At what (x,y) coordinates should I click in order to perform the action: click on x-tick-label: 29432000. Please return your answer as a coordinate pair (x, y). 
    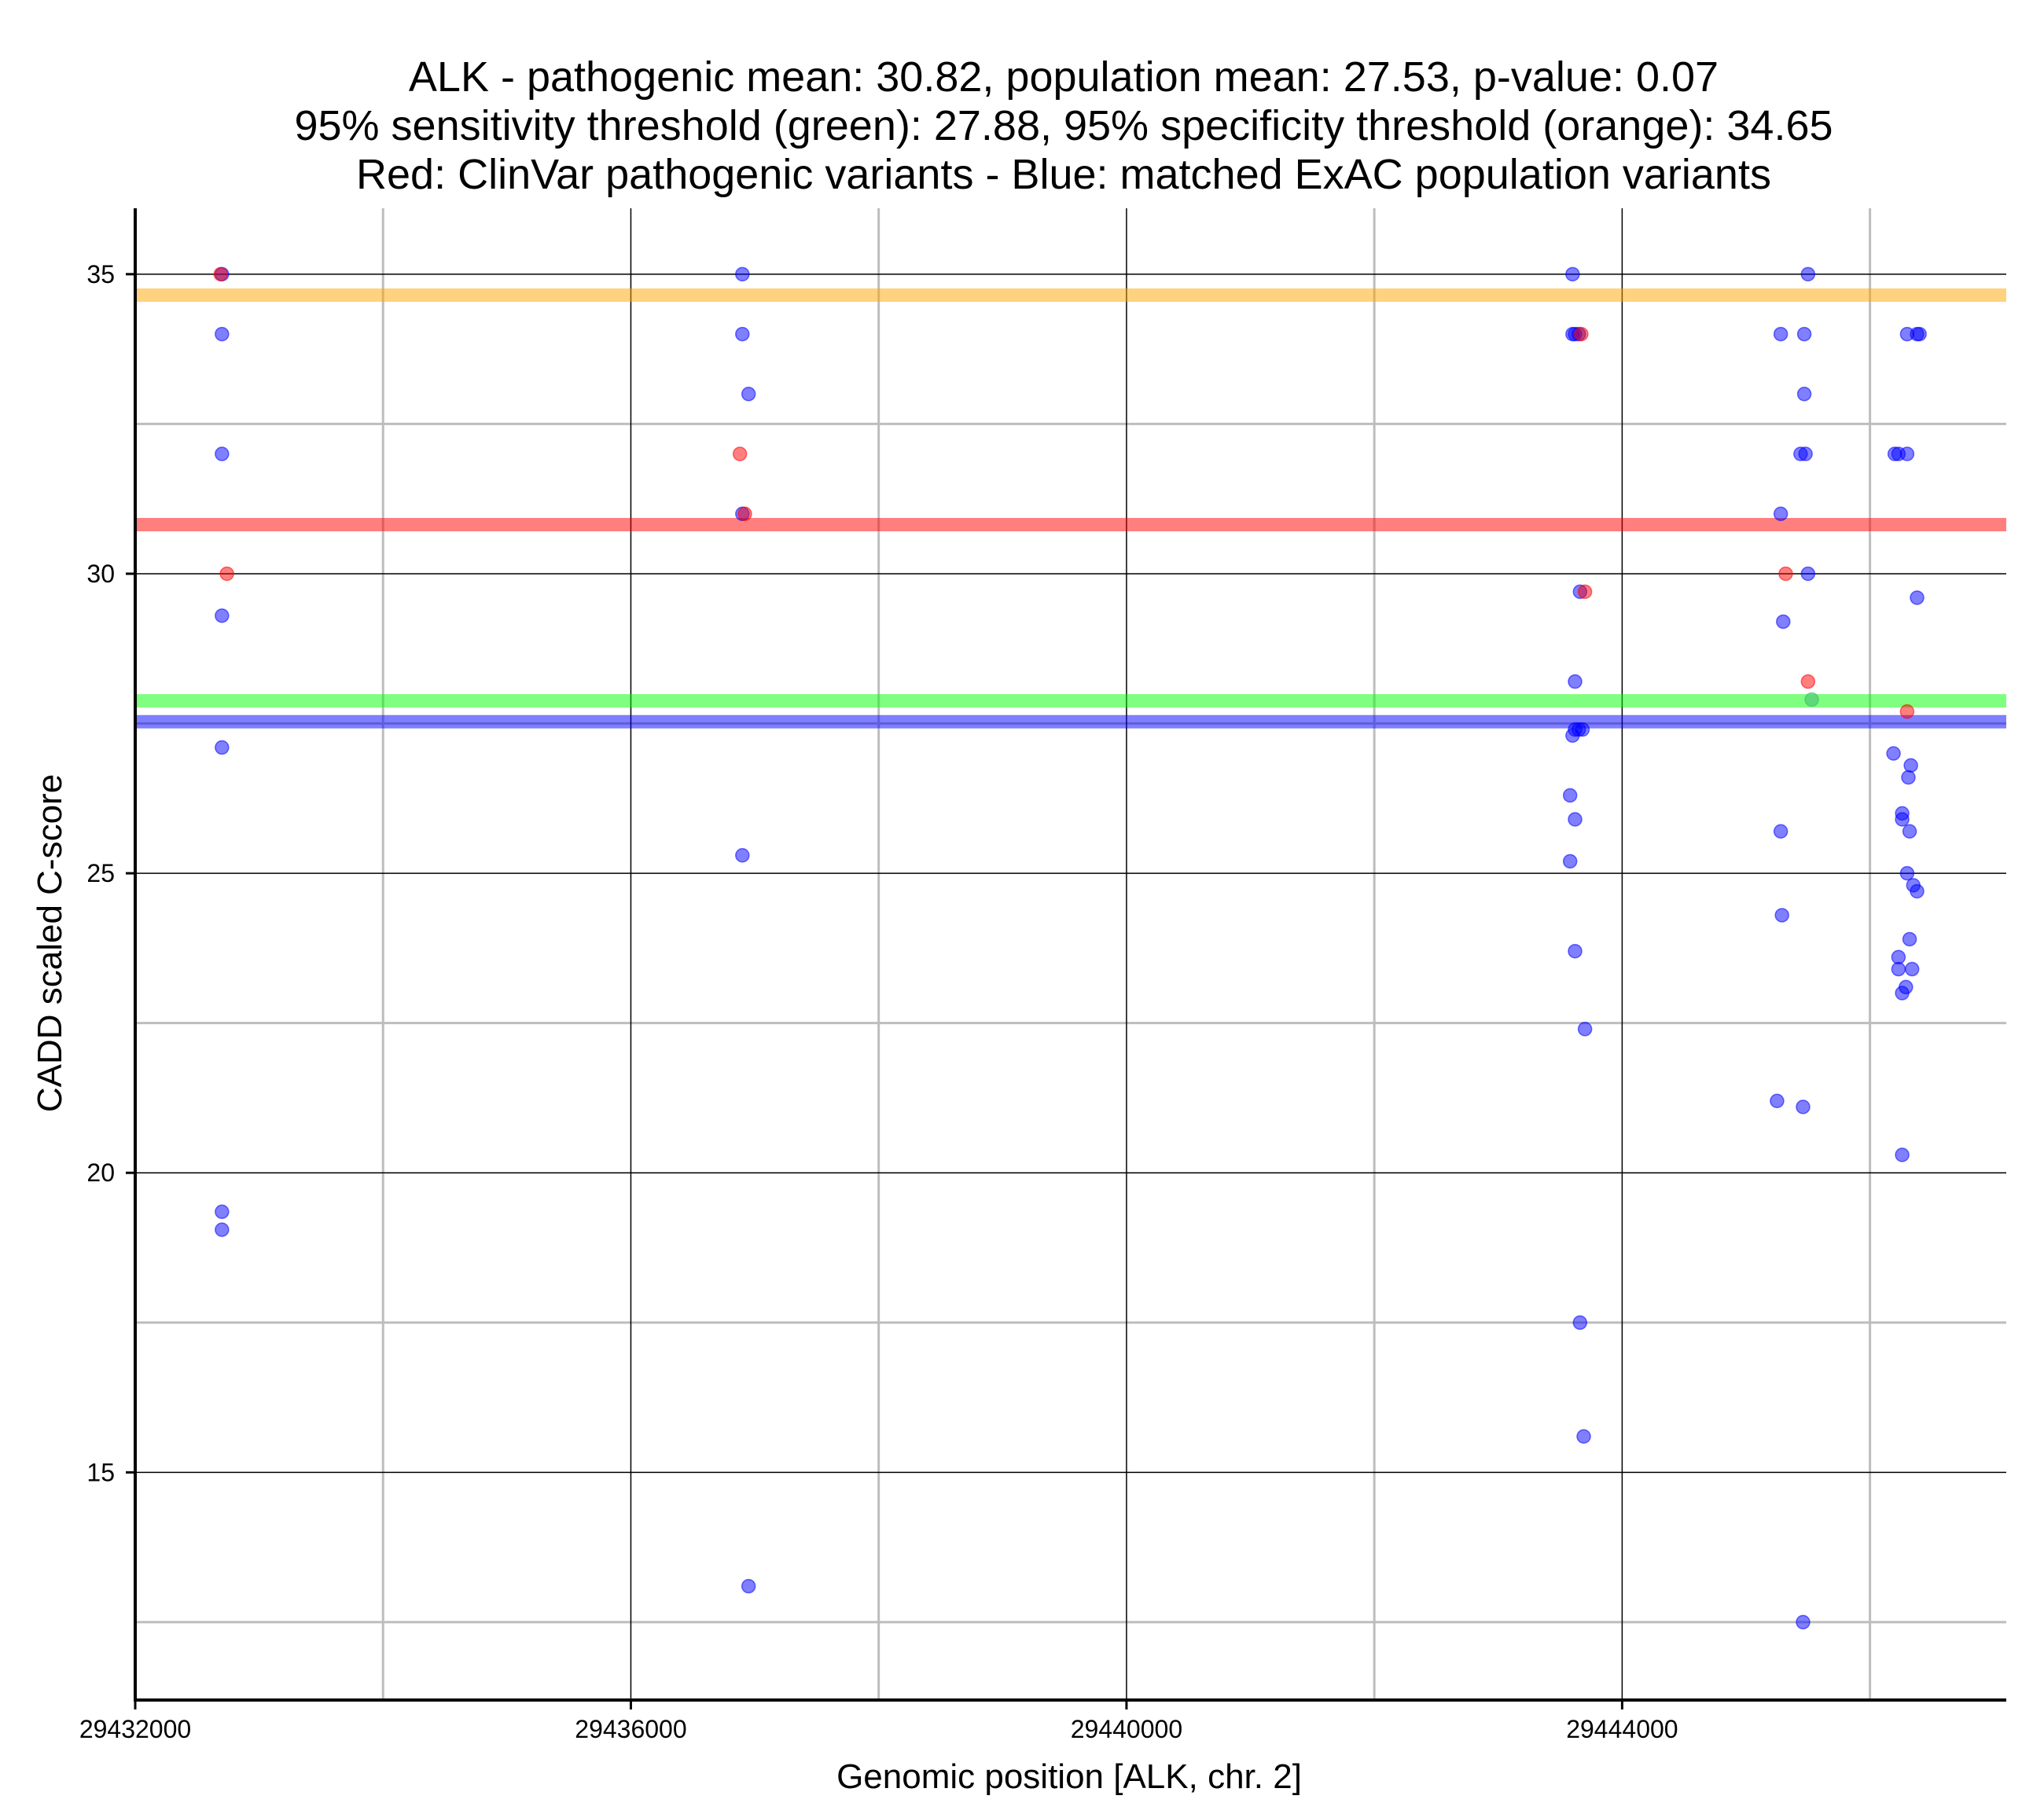
    Looking at the image, I should click on (135, 1729).